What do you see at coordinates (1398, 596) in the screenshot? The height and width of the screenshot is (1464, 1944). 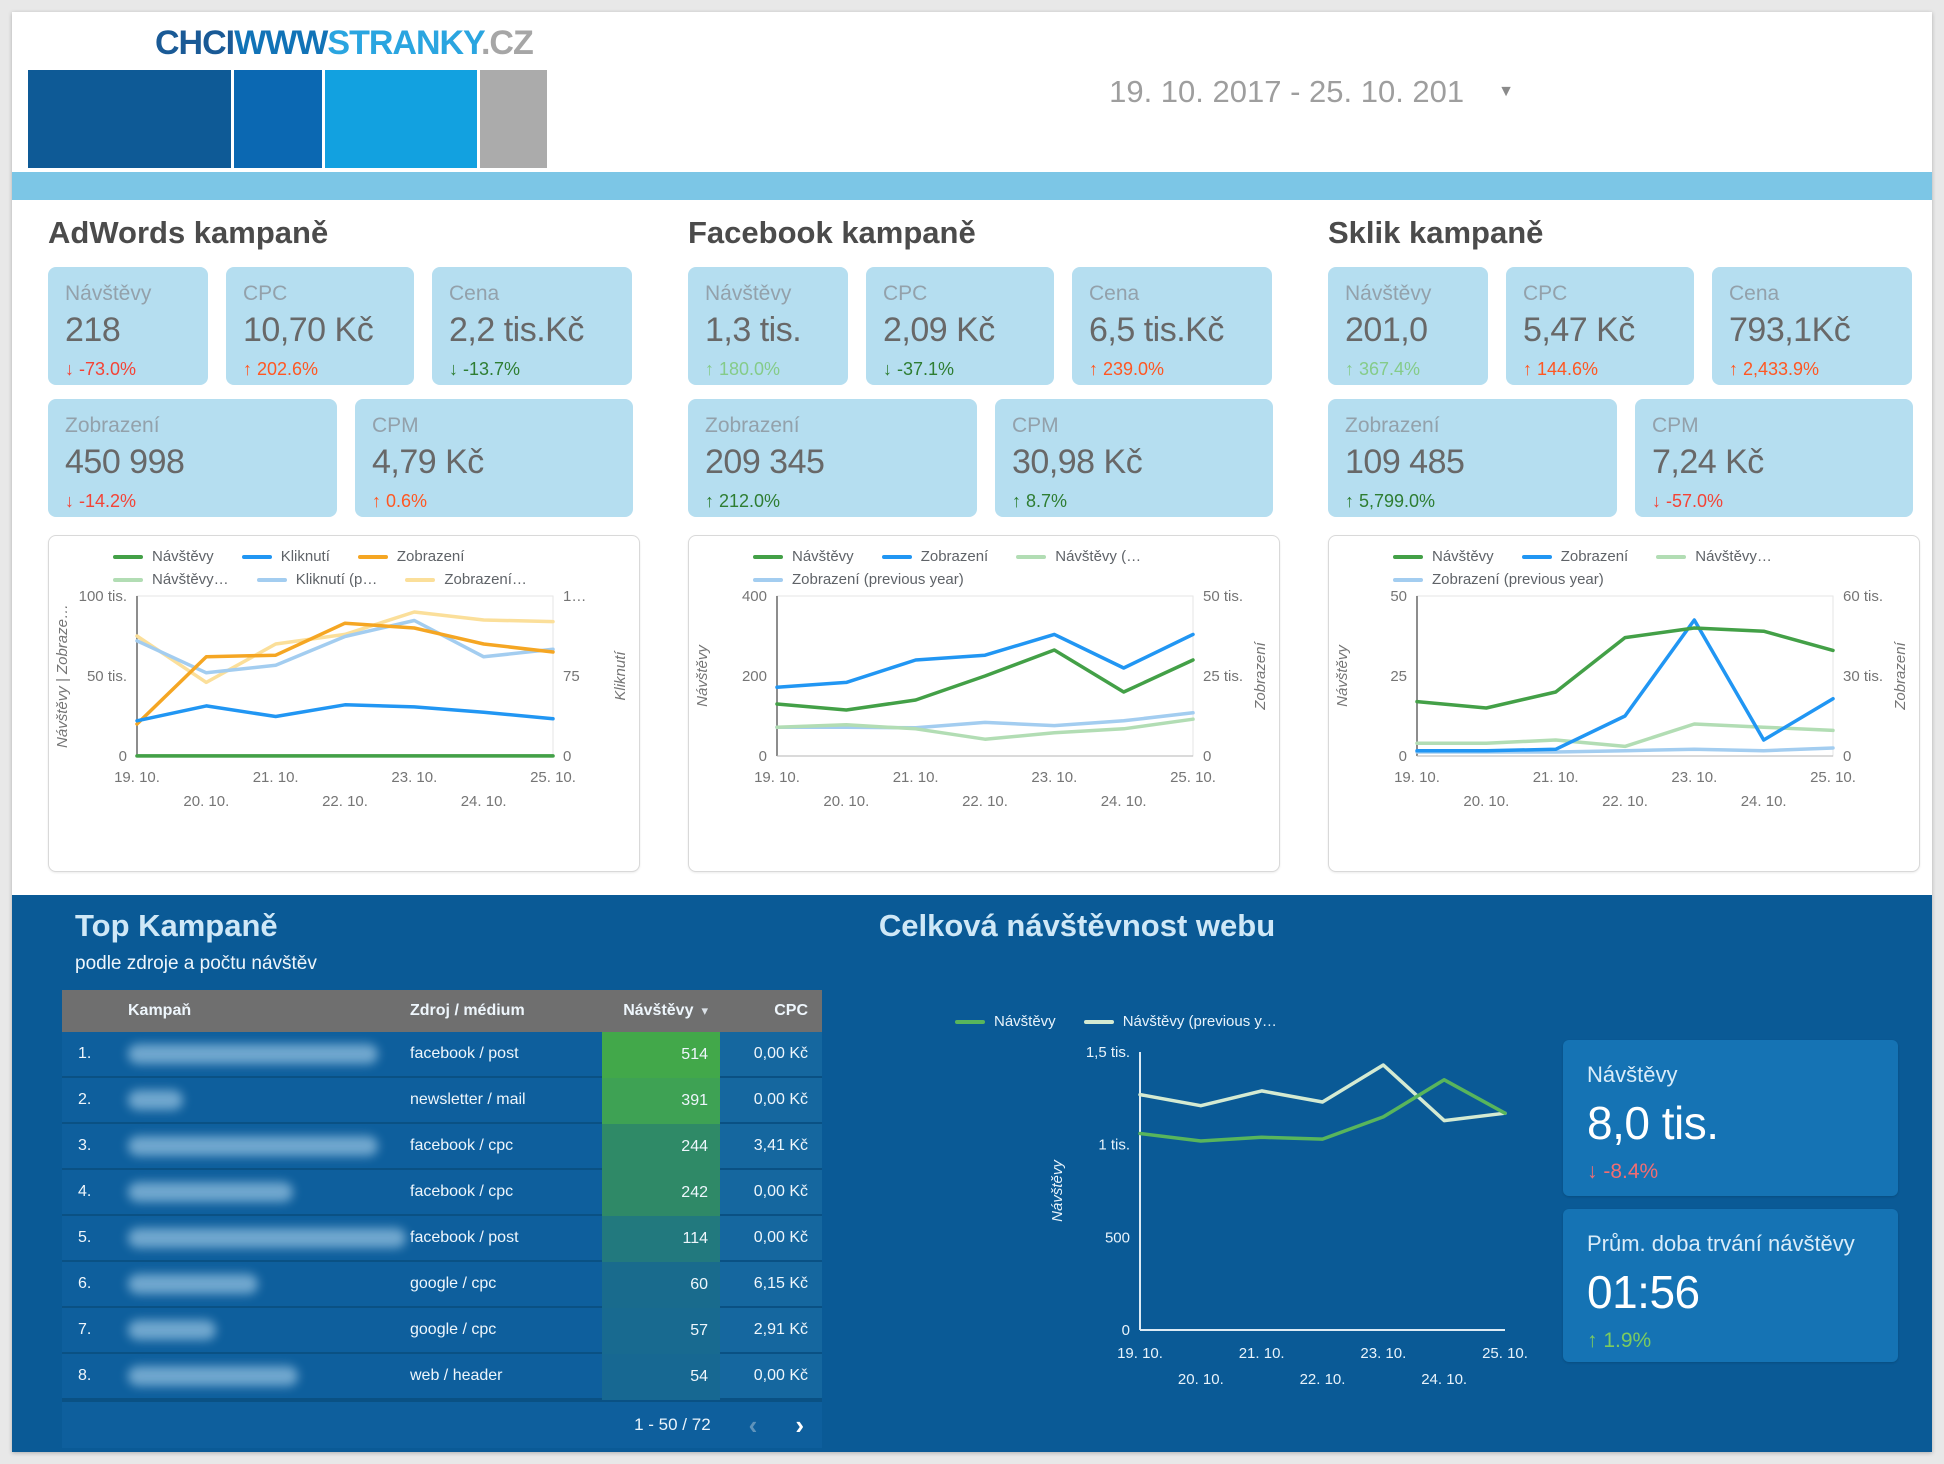 I see `svg-text: 50` at bounding box center [1398, 596].